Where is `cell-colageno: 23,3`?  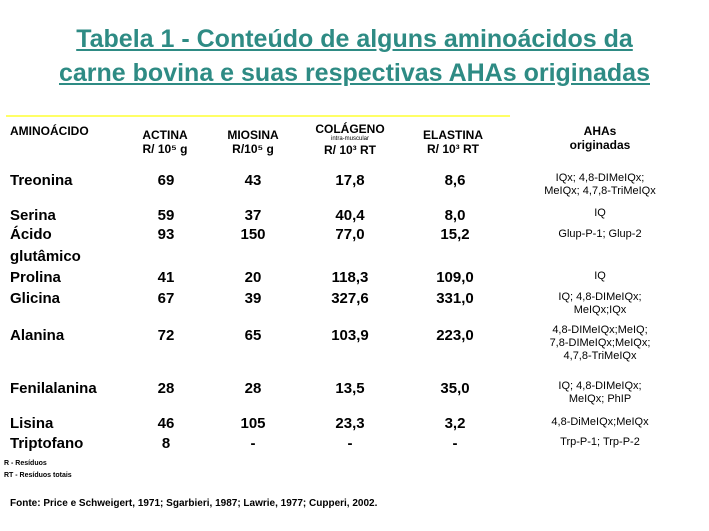
cell-colageno: 23,3 is located at coordinates (350, 423).